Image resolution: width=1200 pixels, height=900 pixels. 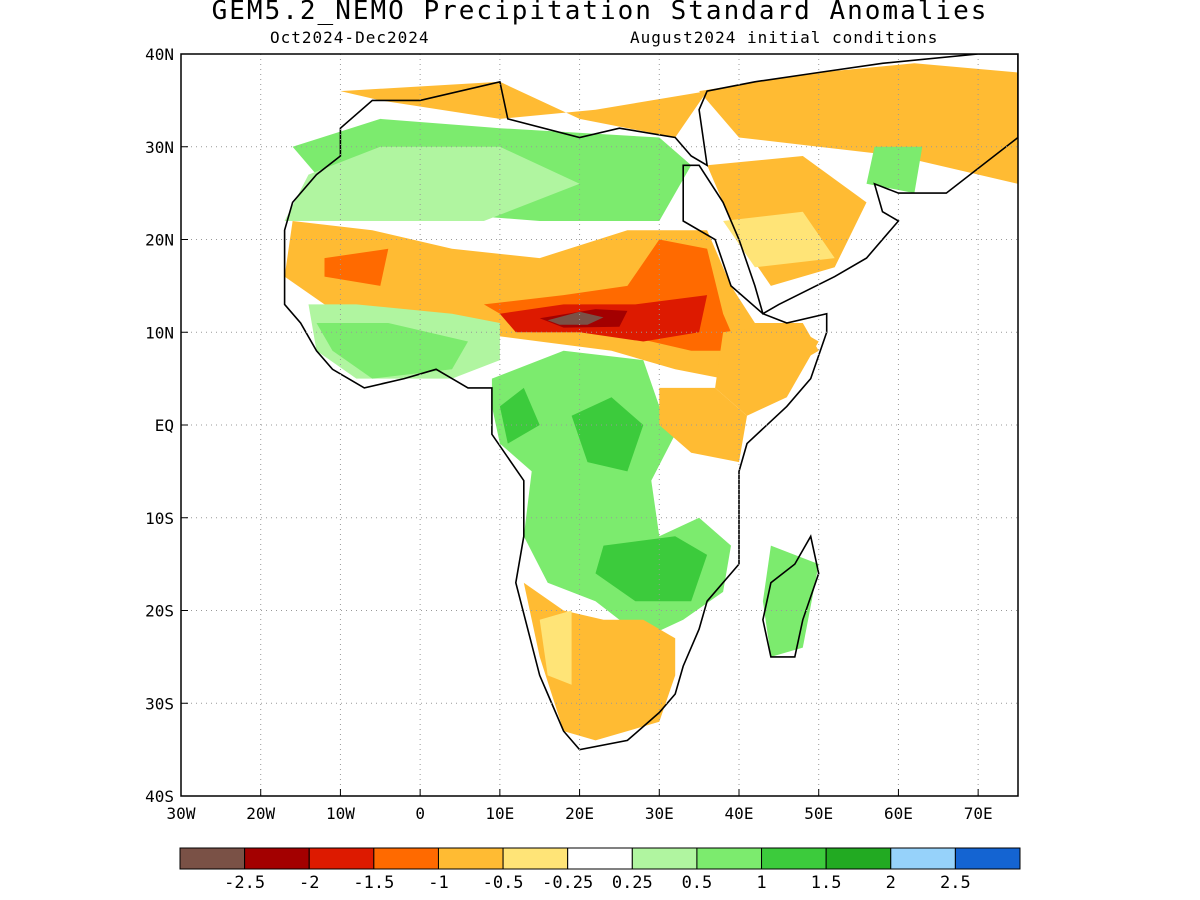 I want to click on lat-tick-label: 30S, so click(x=159, y=703).